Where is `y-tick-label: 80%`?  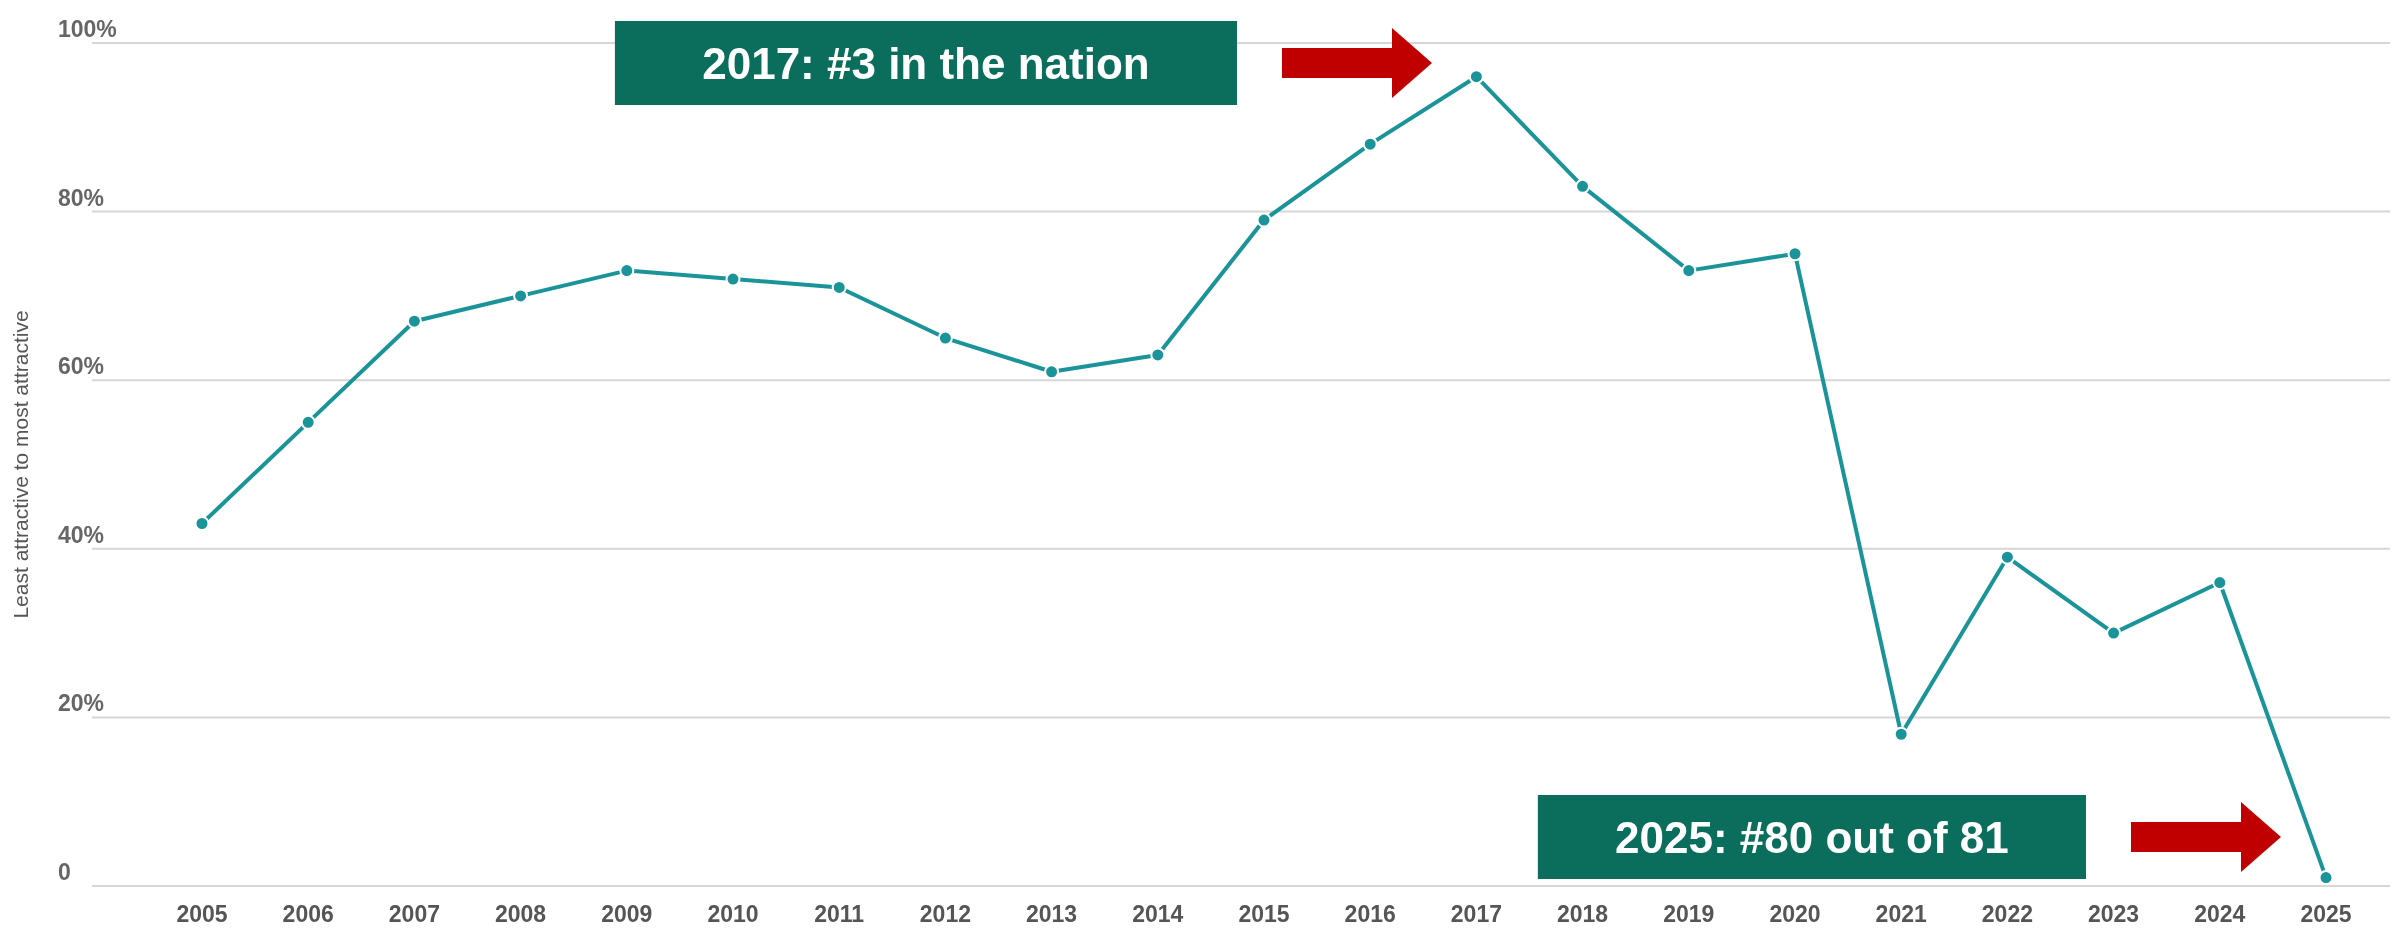
y-tick-label: 80% is located at coordinates (81, 197).